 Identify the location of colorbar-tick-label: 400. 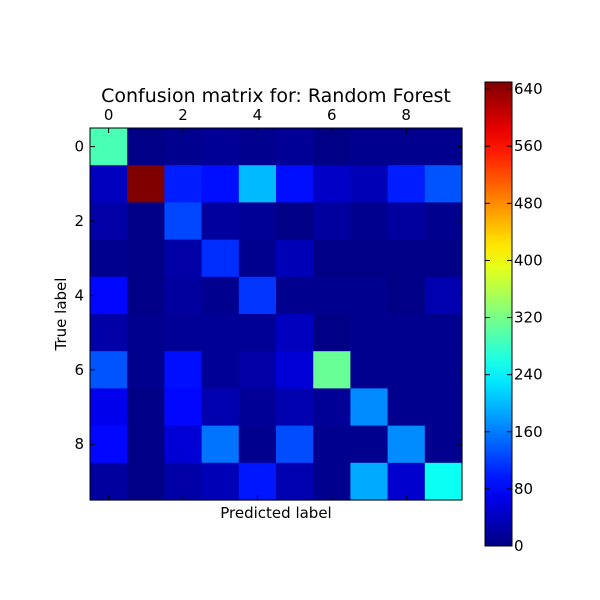
(528, 260).